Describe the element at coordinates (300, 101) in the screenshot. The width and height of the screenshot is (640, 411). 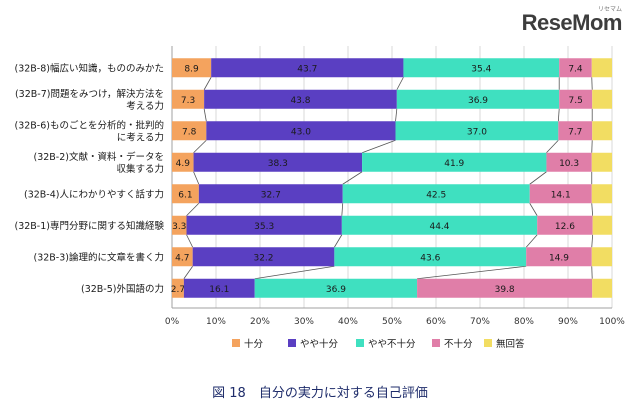
I see `data-label: 43.8` at that location.